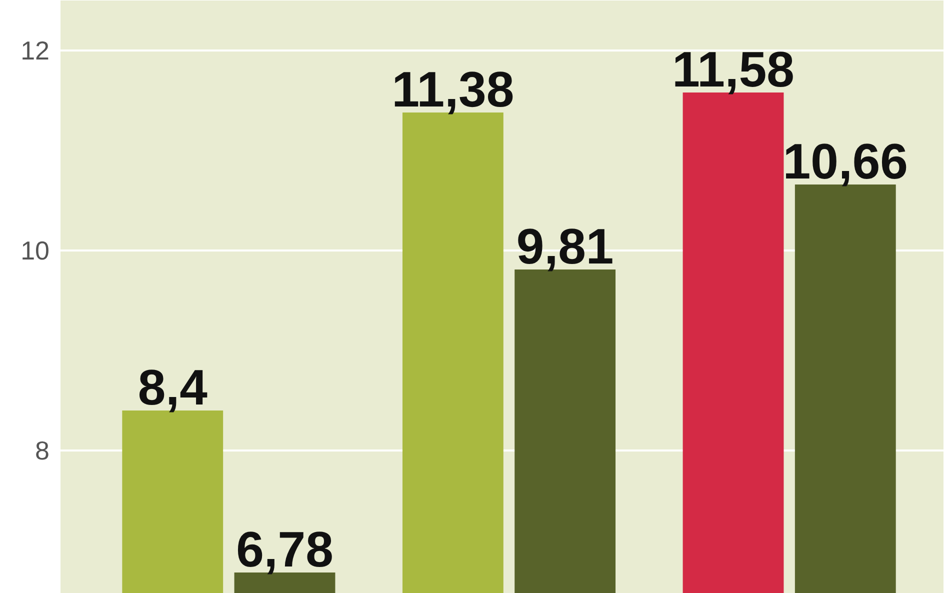 This screenshot has width=948, height=593. I want to click on data-label: 11,38, so click(453, 90).